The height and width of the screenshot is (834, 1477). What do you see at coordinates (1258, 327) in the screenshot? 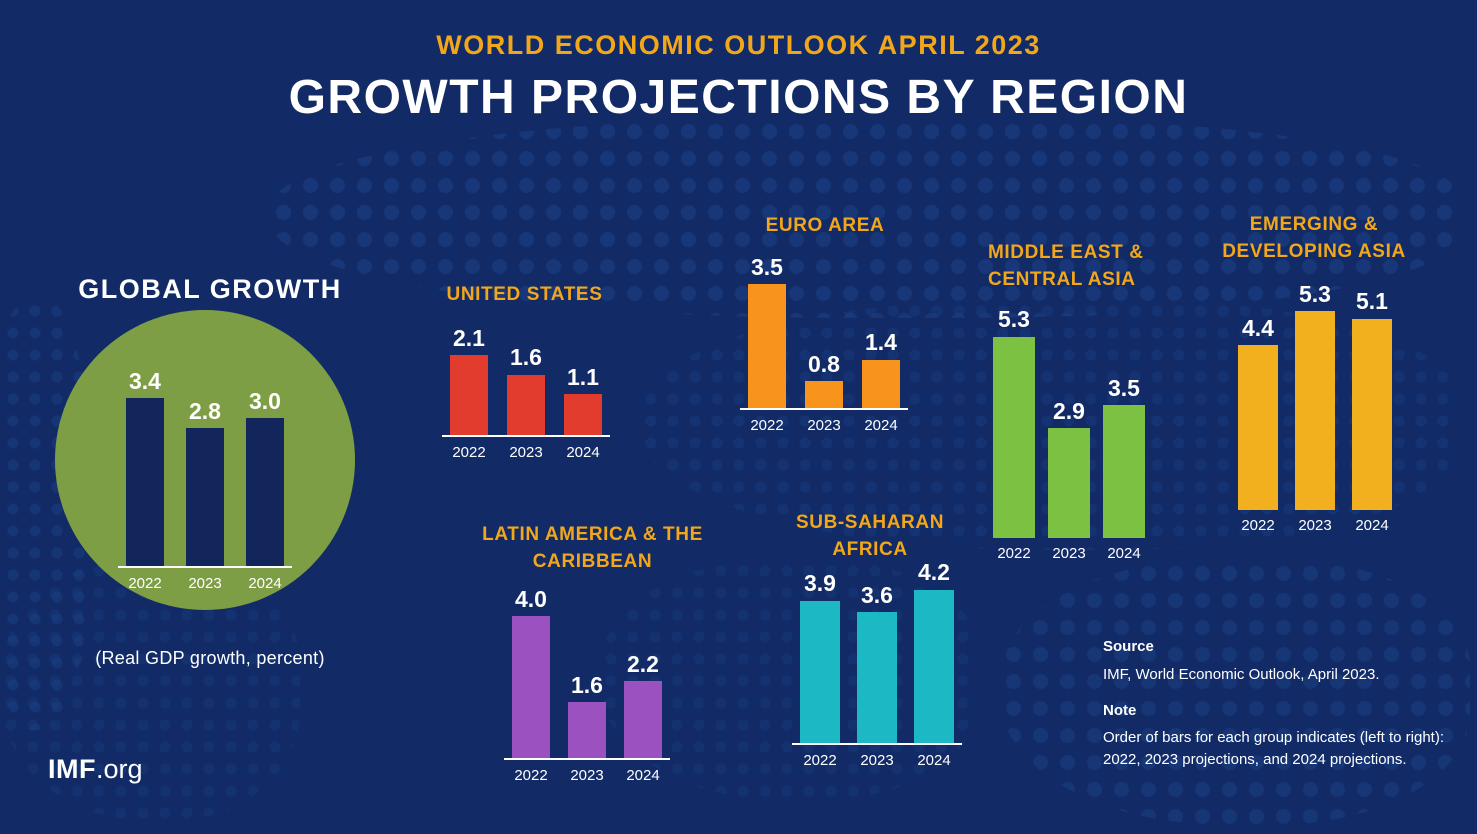
I see `bar-value-label: 4.4` at bounding box center [1258, 327].